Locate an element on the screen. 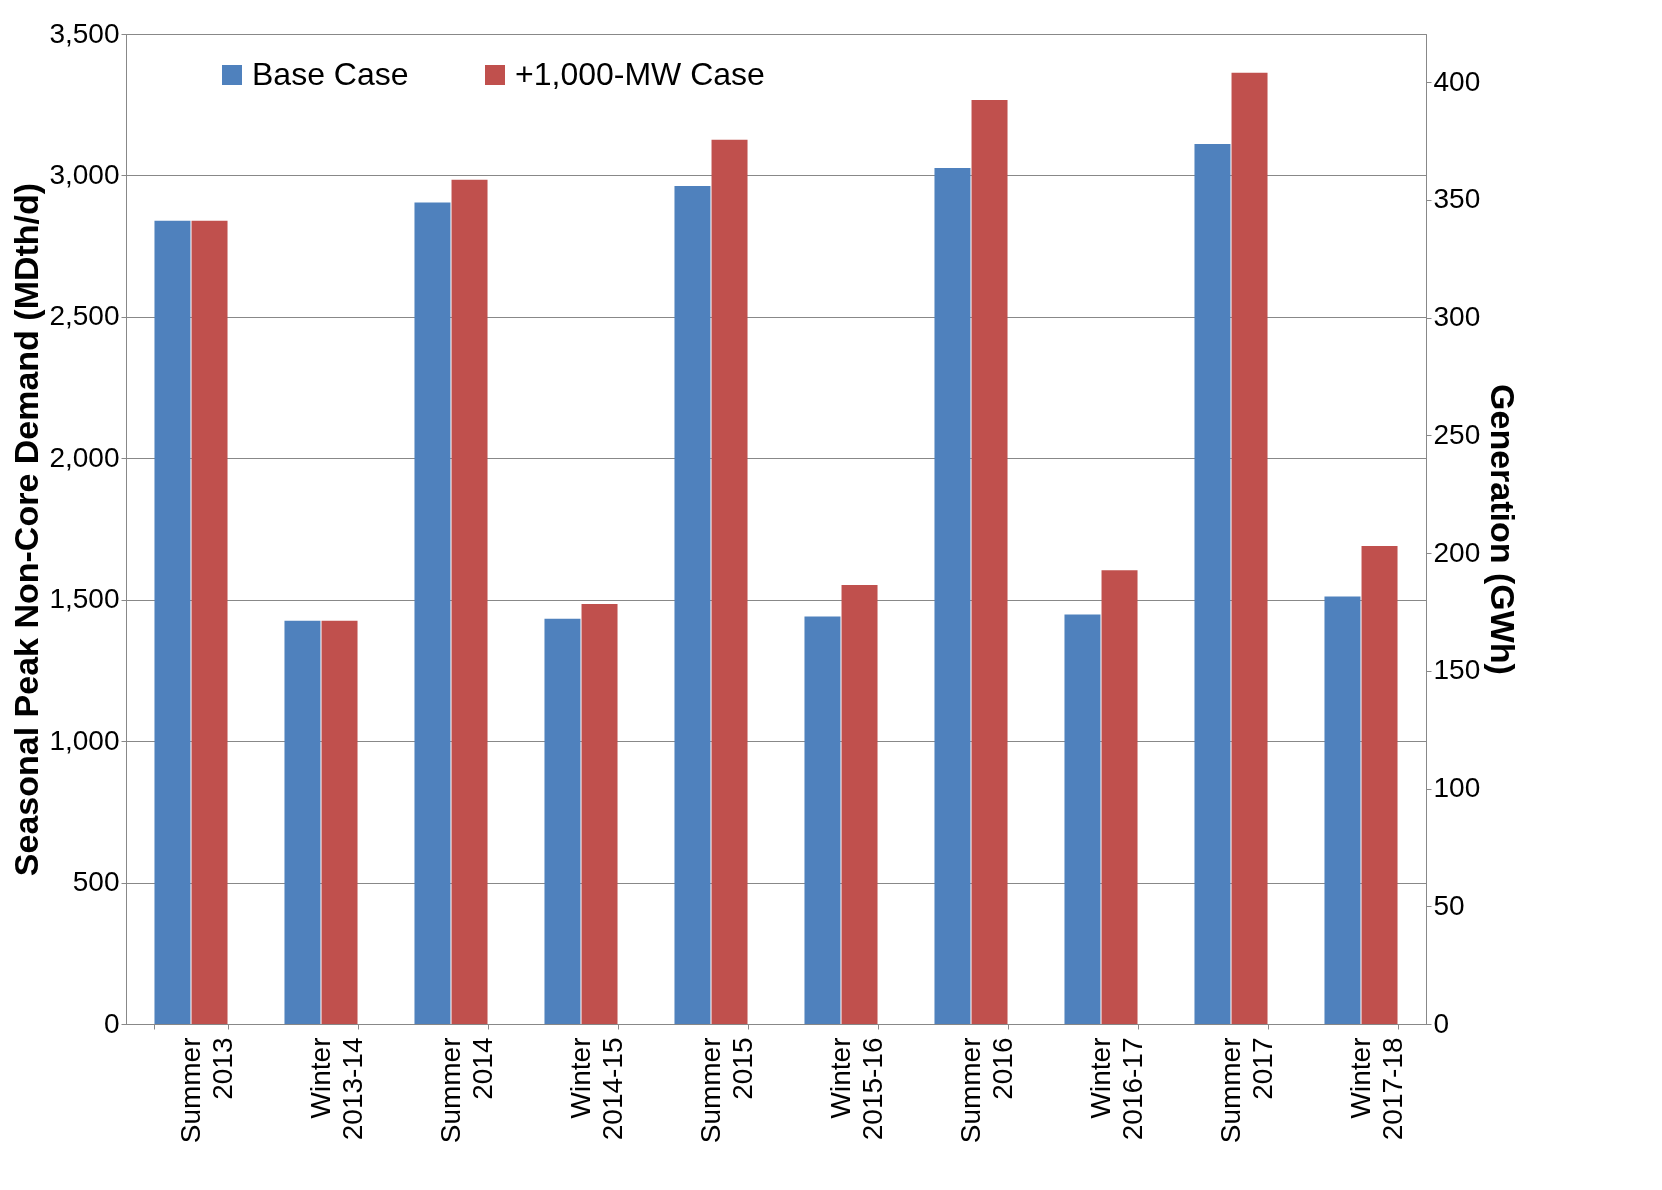 The height and width of the screenshot is (1190, 1662). x-tick-label: Winter 2014-15 is located at coordinates (596, 1089).